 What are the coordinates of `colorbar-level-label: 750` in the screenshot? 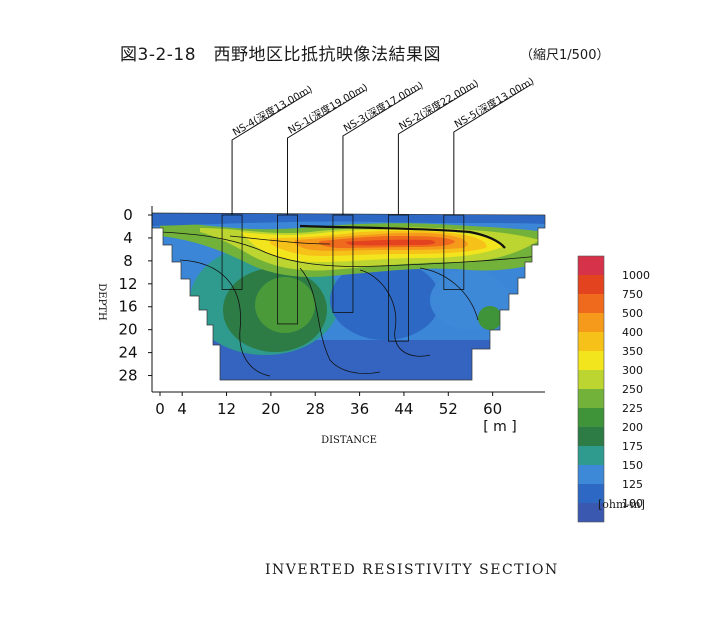 It's located at (632, 294).